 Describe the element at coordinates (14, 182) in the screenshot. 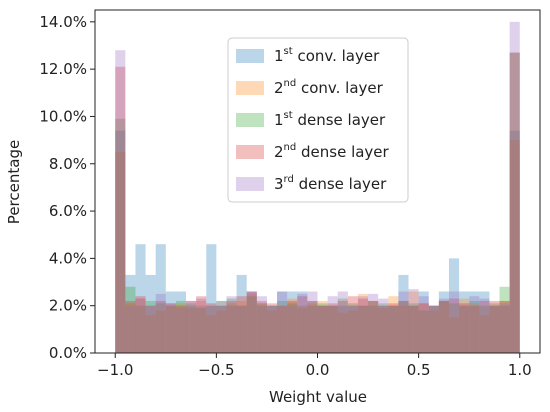

I see `y-axis-title: Percentage` at that location.